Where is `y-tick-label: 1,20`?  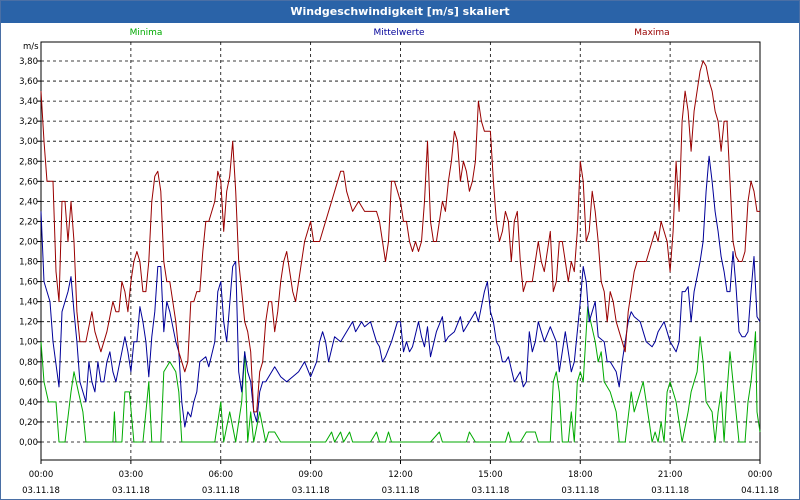 y-tick-label: 1,20 is located at coordinates (28, 323).